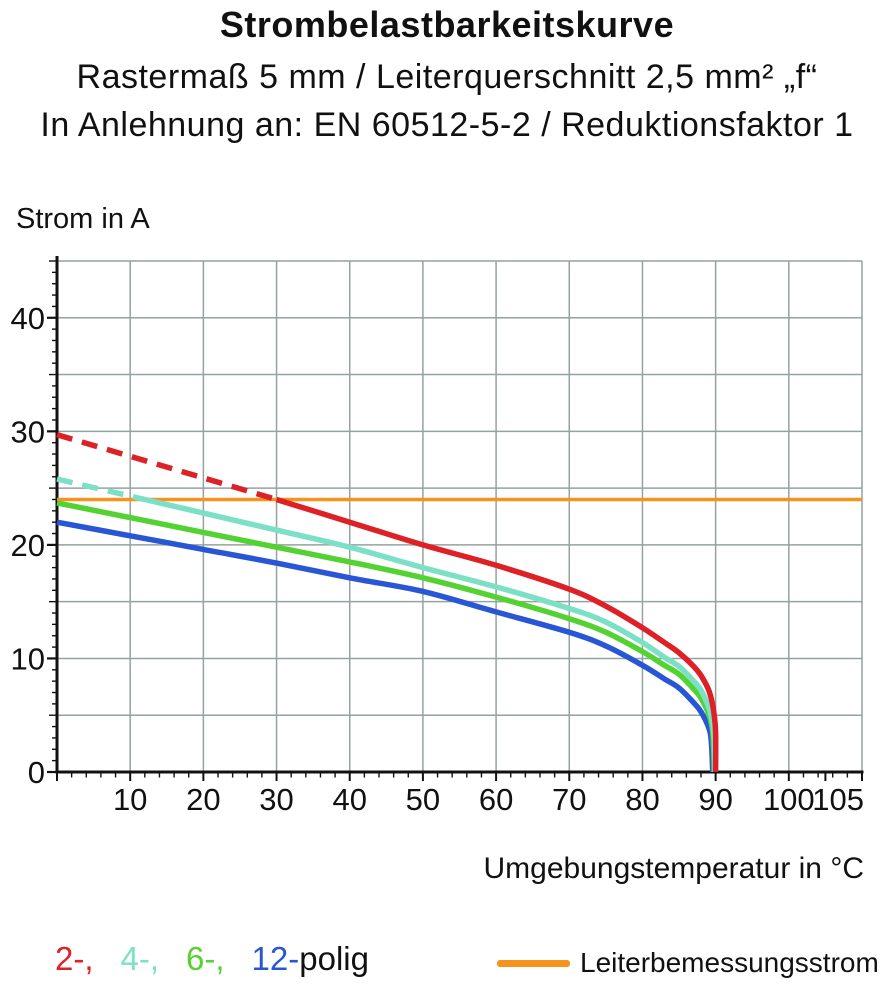 The image size is (894, 1000). I want to click on pole-legend-items: 2-, 4-, 6-, 12-, so click(177, 959).